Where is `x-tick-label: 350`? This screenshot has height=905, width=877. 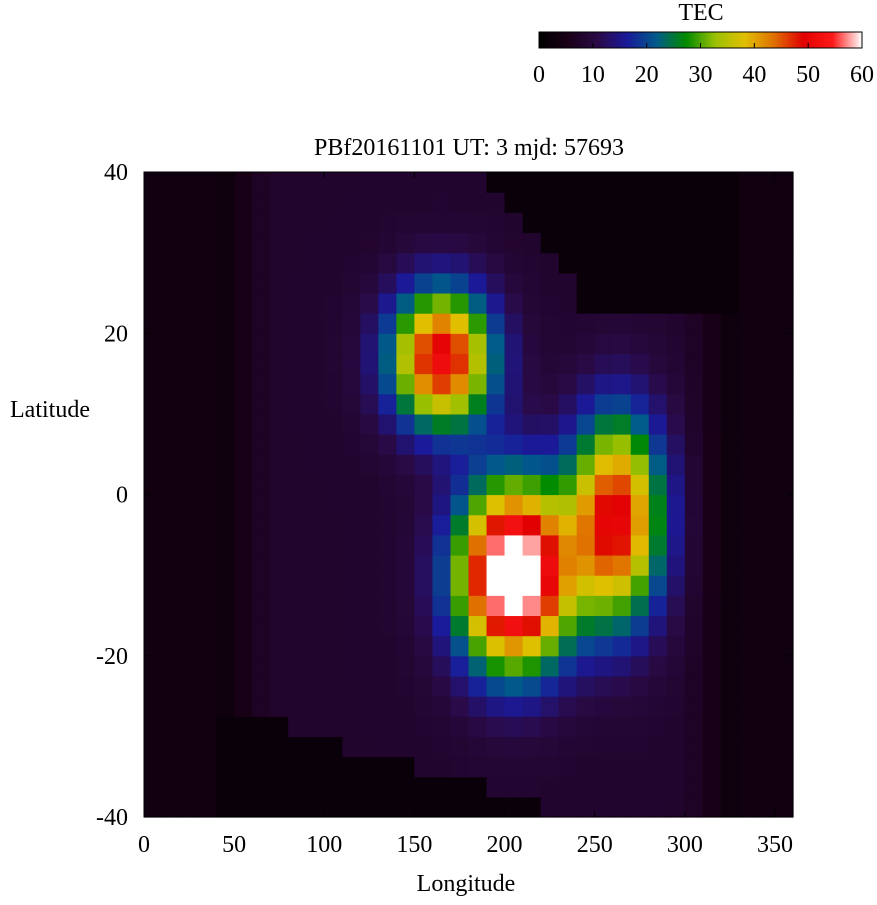
x-tick-label: 350 is located at coordinates (775, 845).